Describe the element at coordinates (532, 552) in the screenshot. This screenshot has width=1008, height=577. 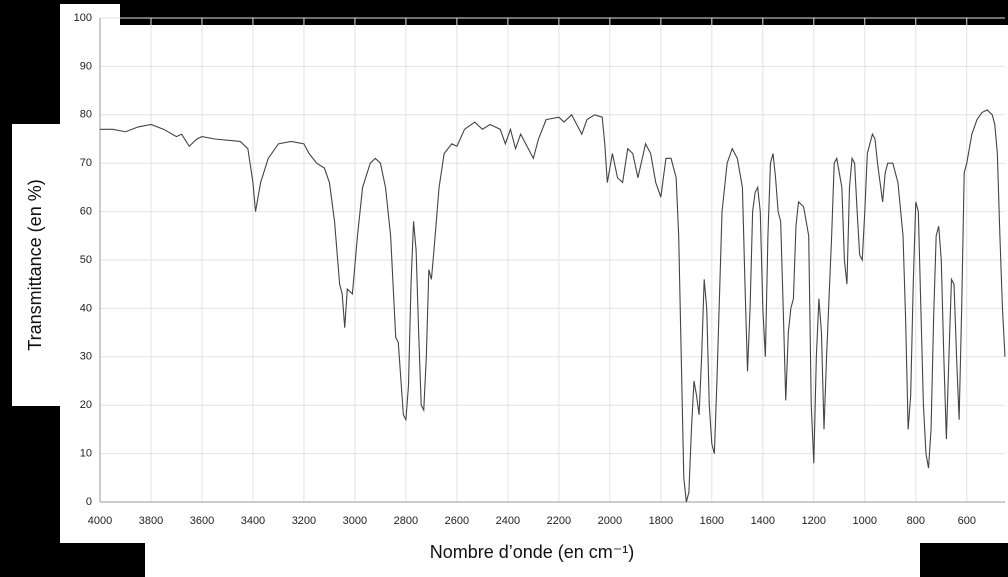
I see `x-axis-label: Nombre d’onde (en cm⁻¹)` at that location.